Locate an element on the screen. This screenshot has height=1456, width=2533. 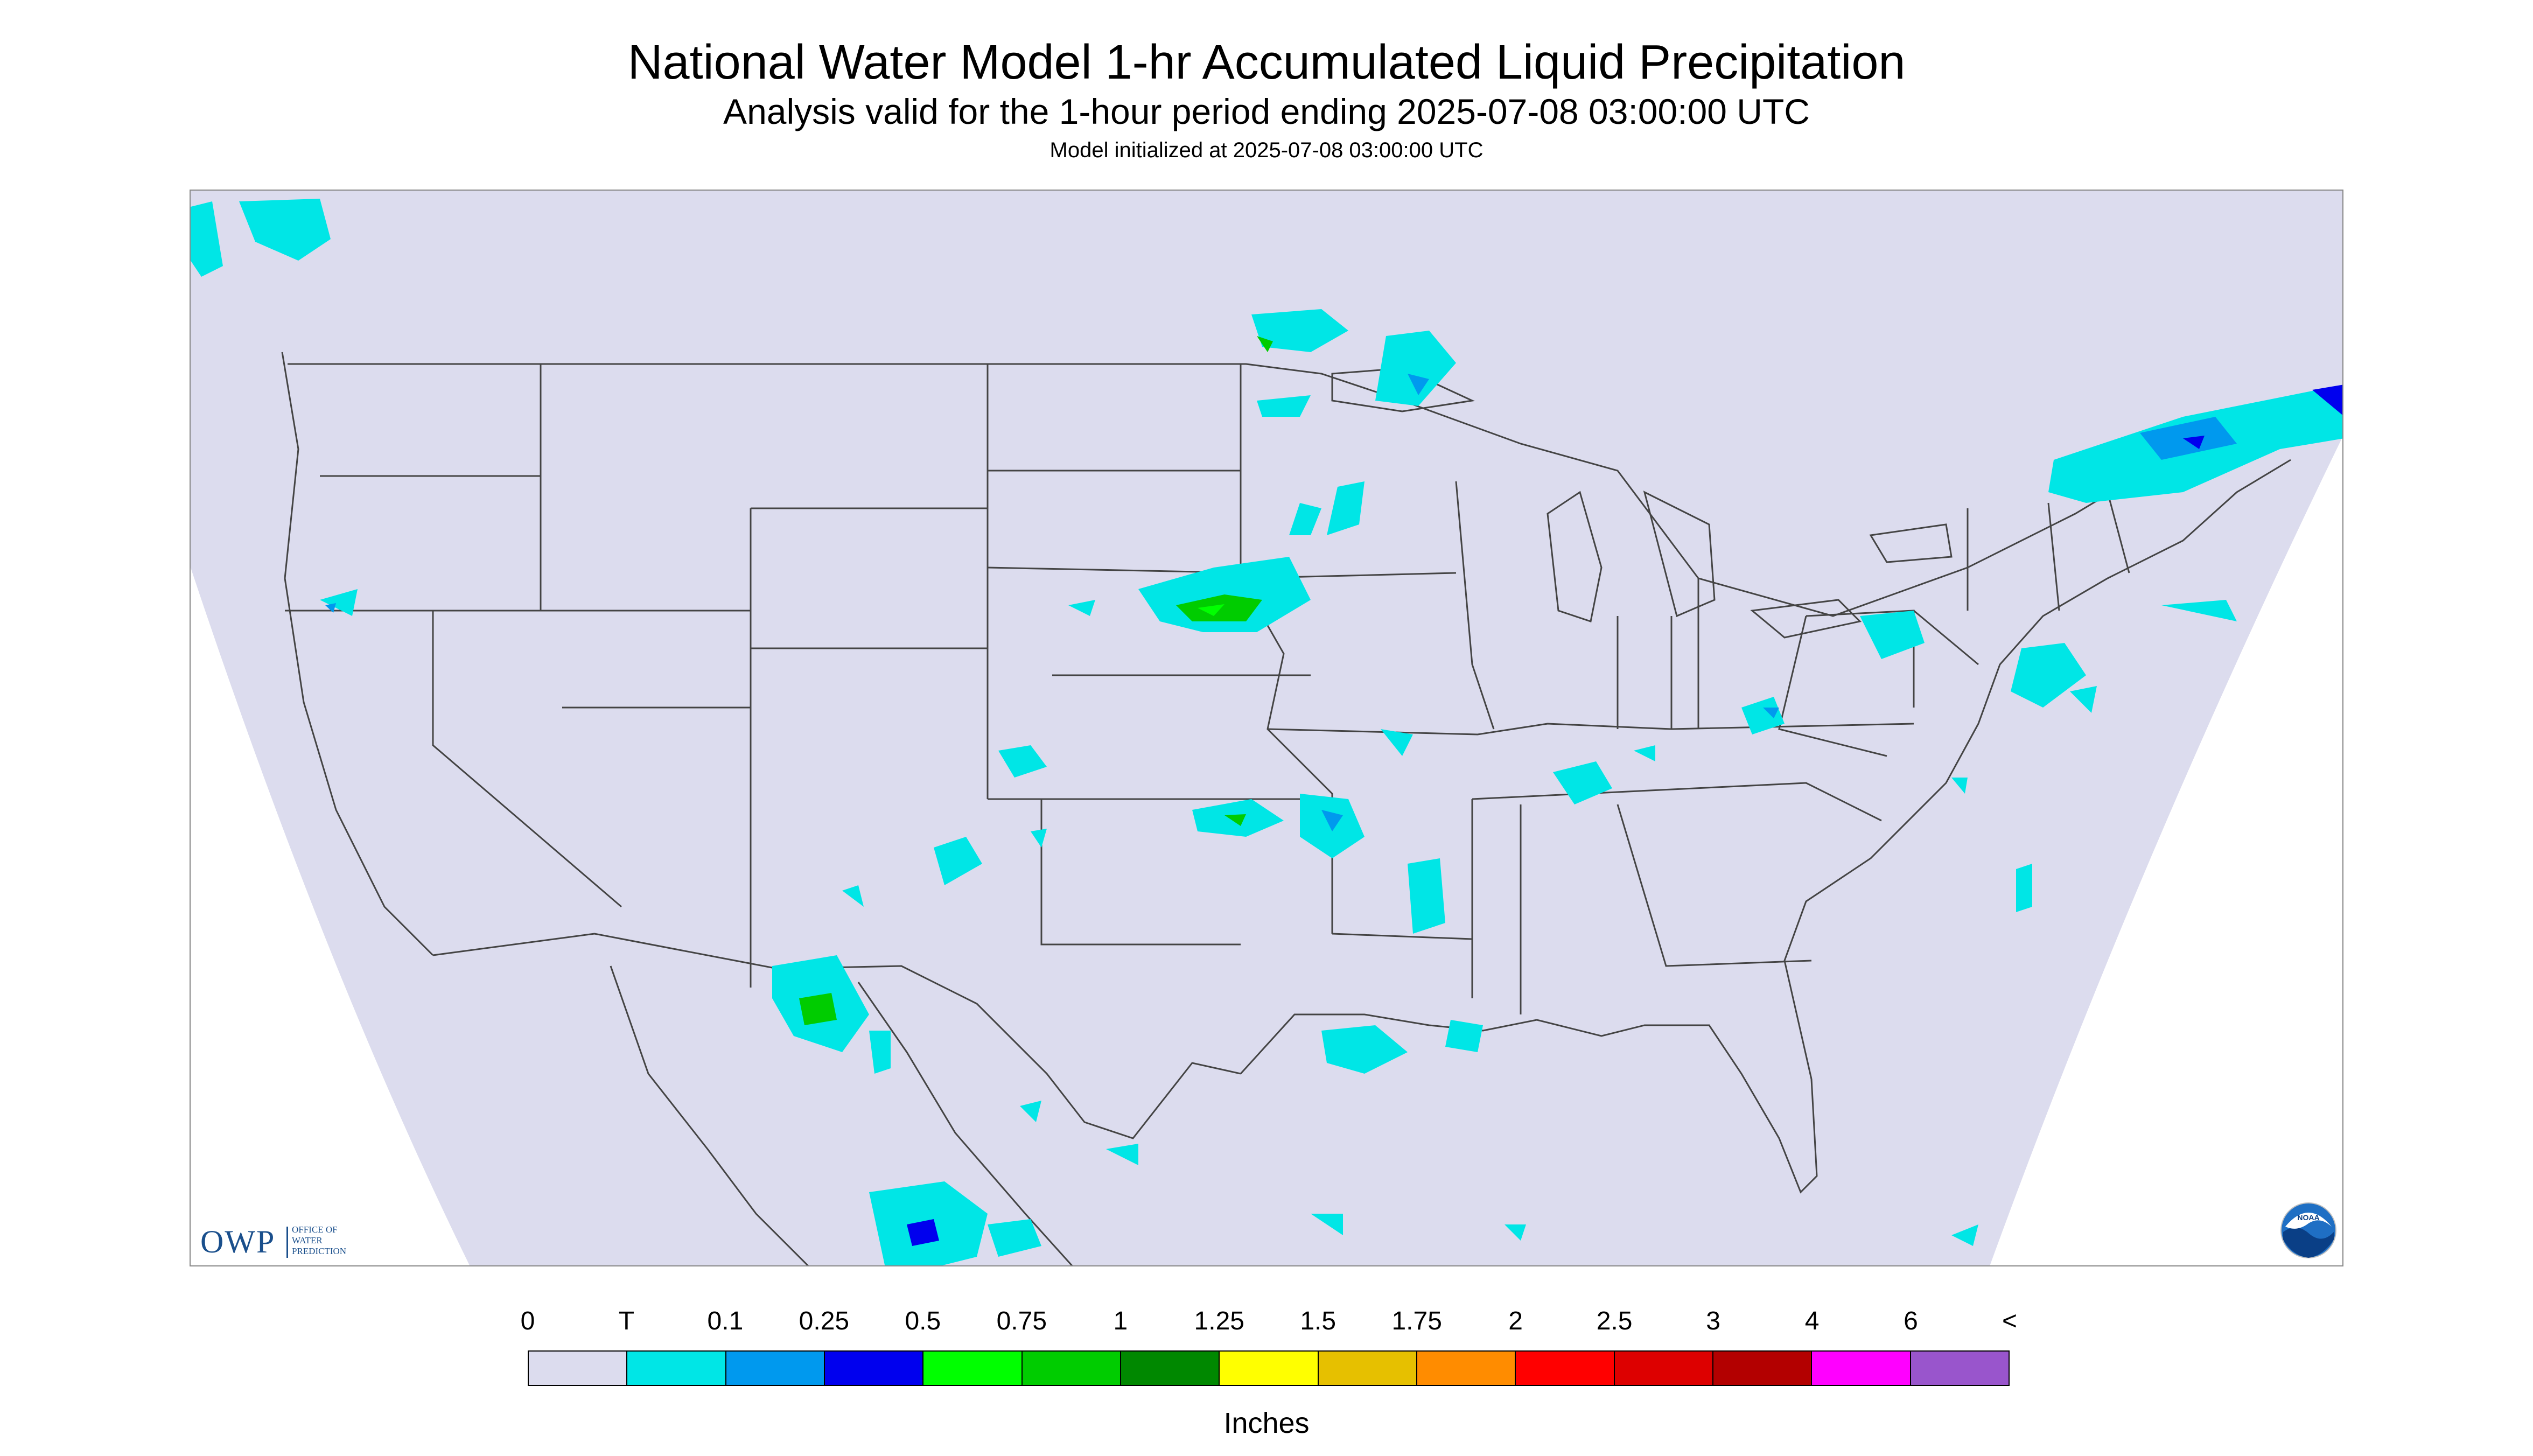
legend-tick-label: 4 is located at coordinates (1812, 1321).